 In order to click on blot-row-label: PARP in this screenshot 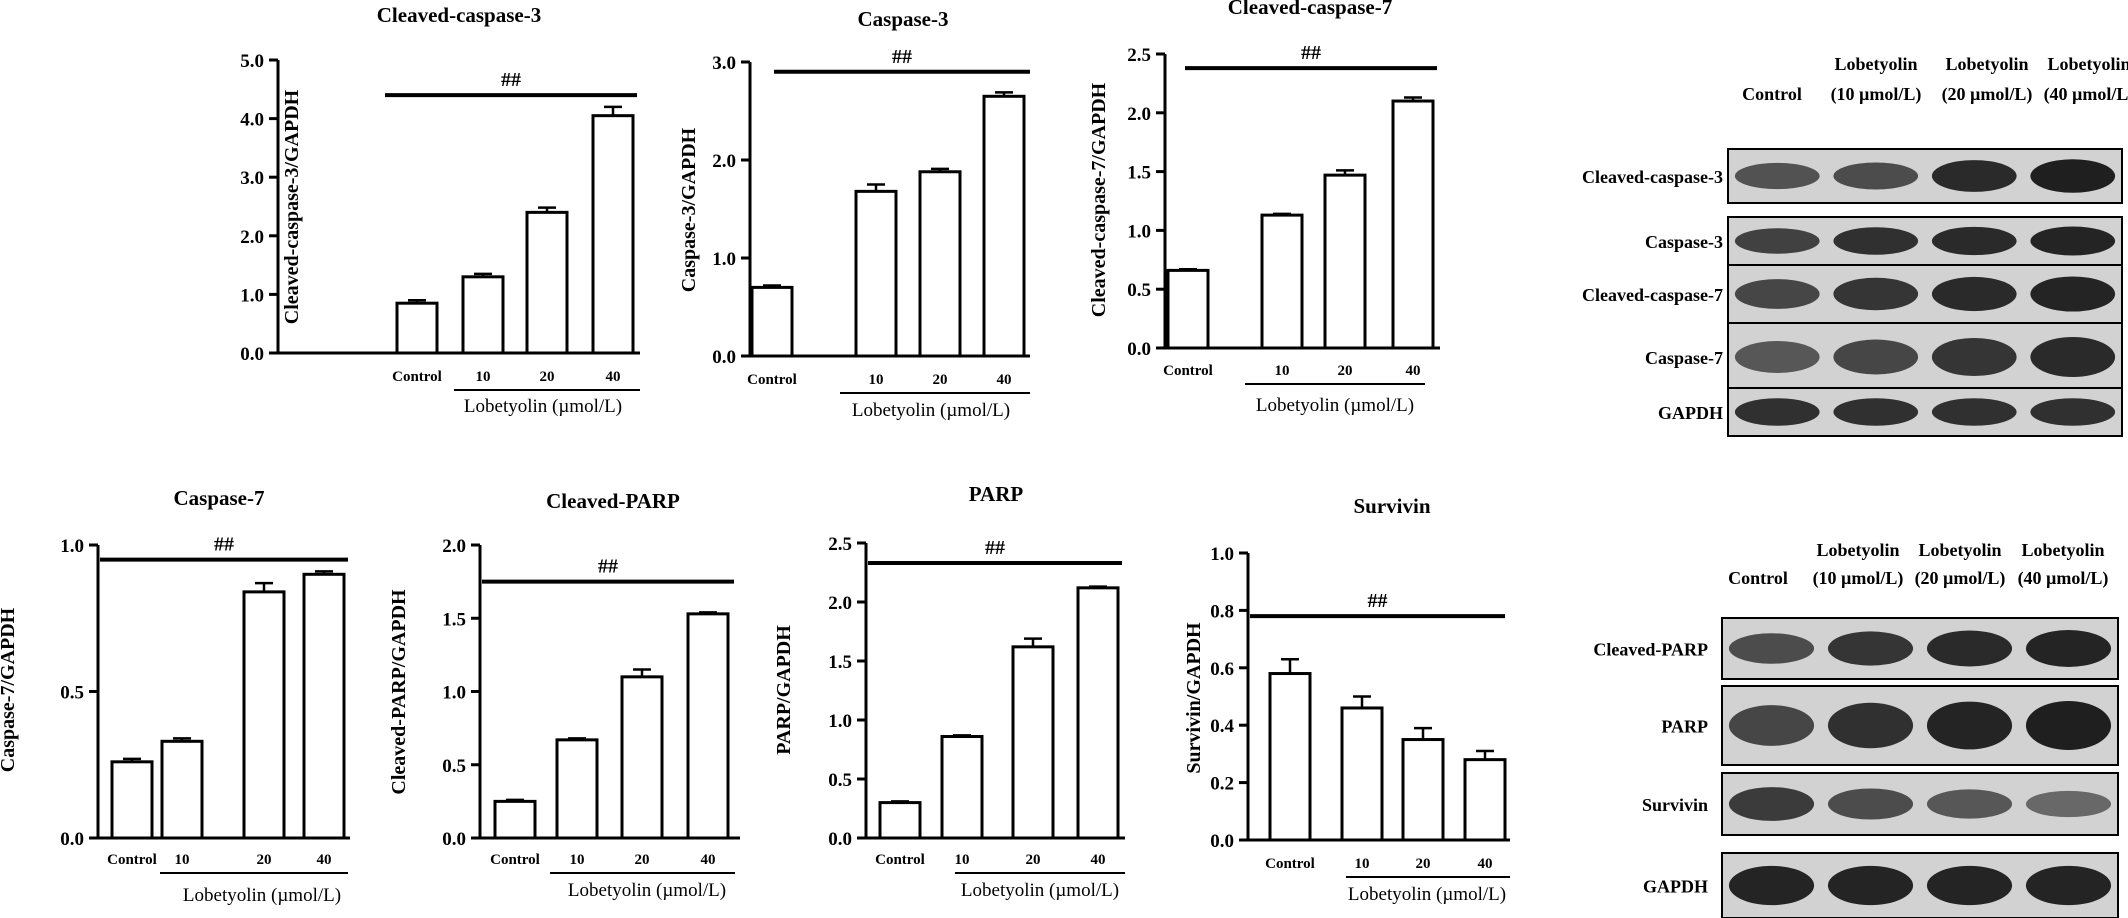, I will do `click(1684, 727)`.